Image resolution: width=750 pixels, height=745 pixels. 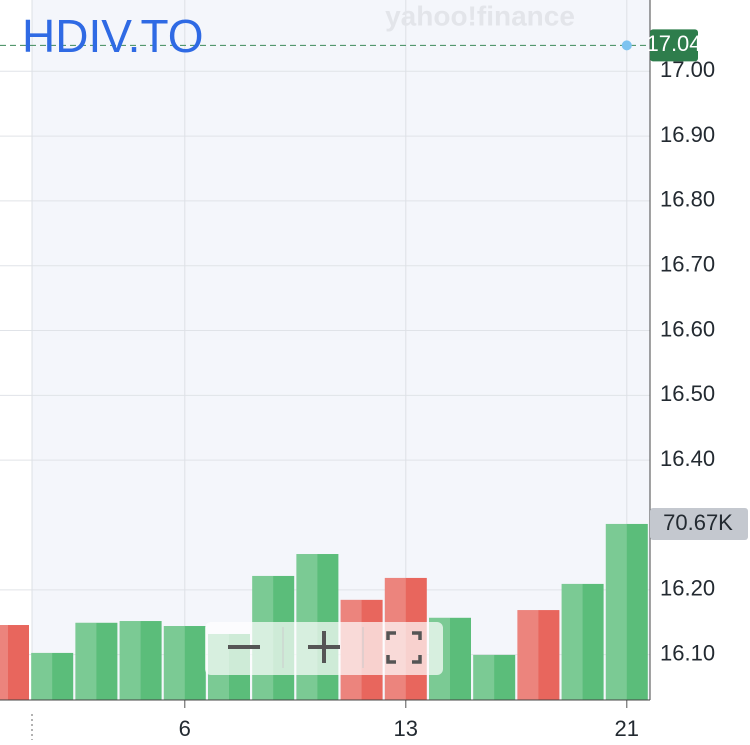 I want to click on fullscreen, so click(x=404, y=647).